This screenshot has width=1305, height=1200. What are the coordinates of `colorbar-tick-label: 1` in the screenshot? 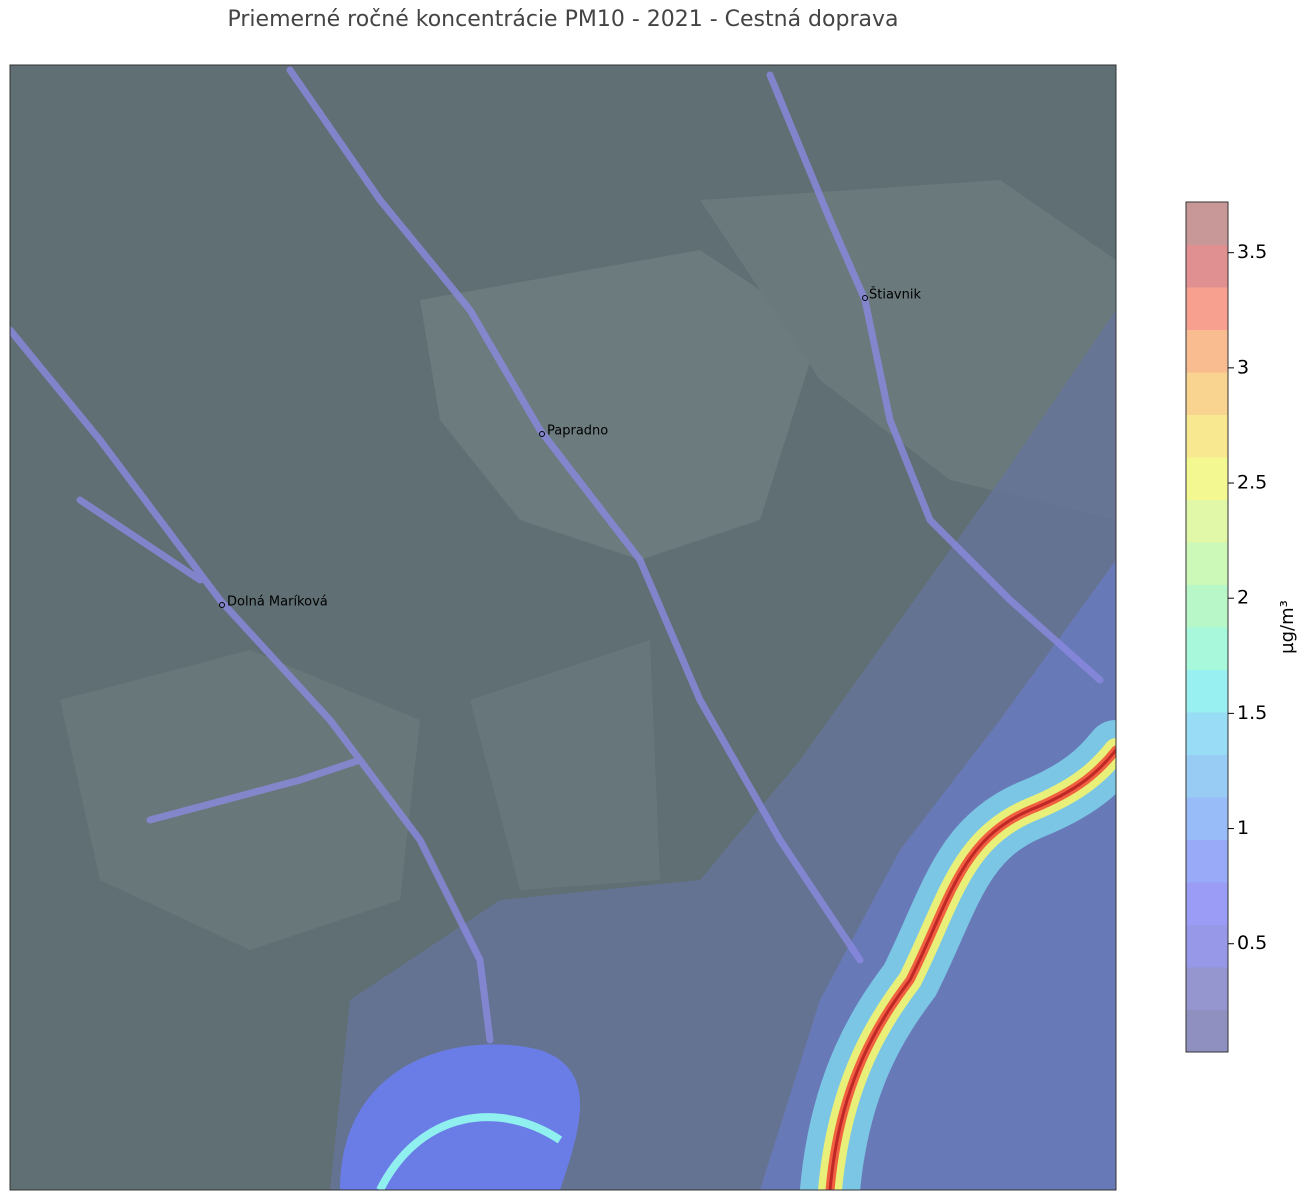 It's located at (1243, 828).